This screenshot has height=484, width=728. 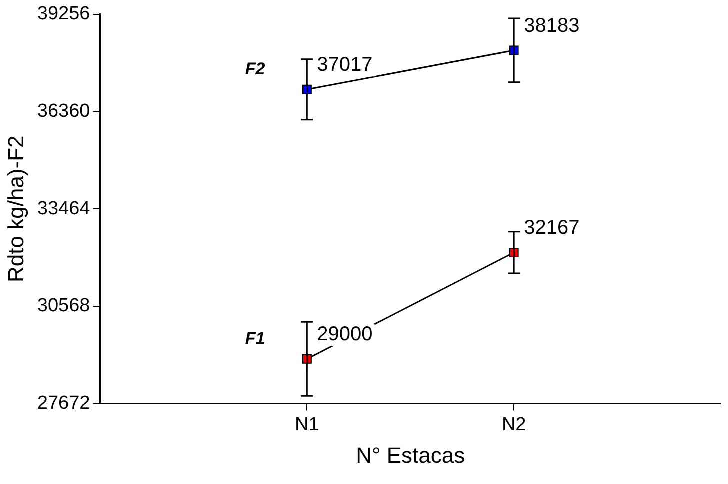 I want to click on y-axis-title: Rdto kg/ha)-F2, so click(x=15, y=209).